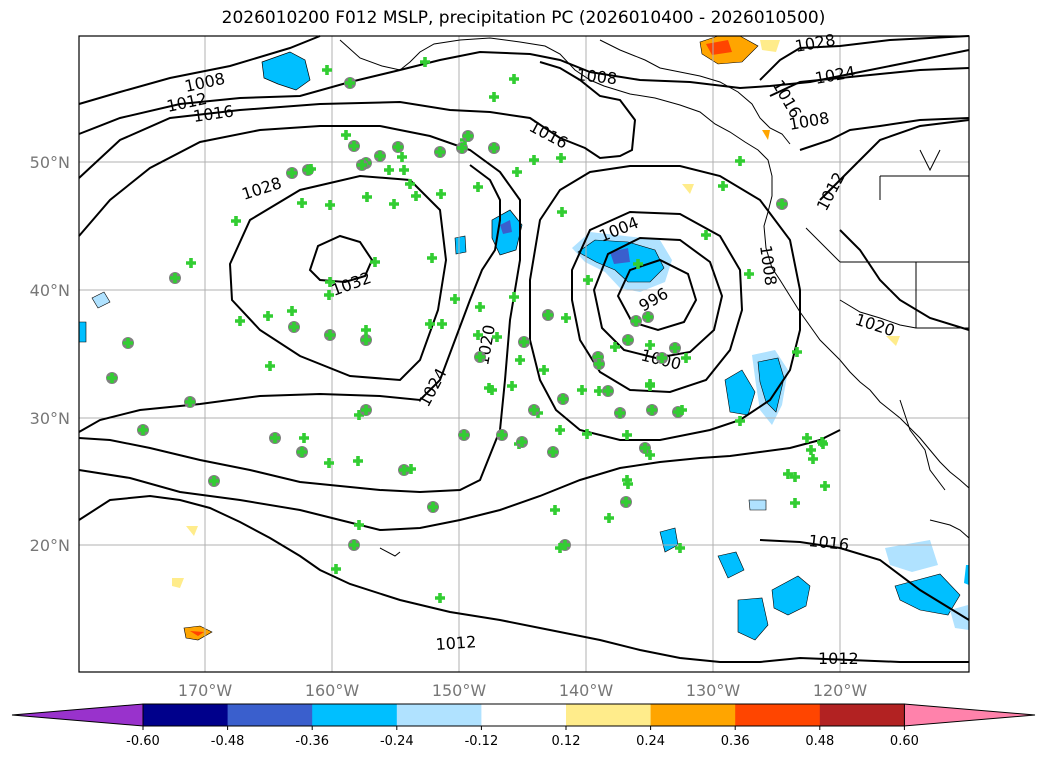 The image size is (1047, 765). I want to click on lat-label: 30°N, so click(50, 418).